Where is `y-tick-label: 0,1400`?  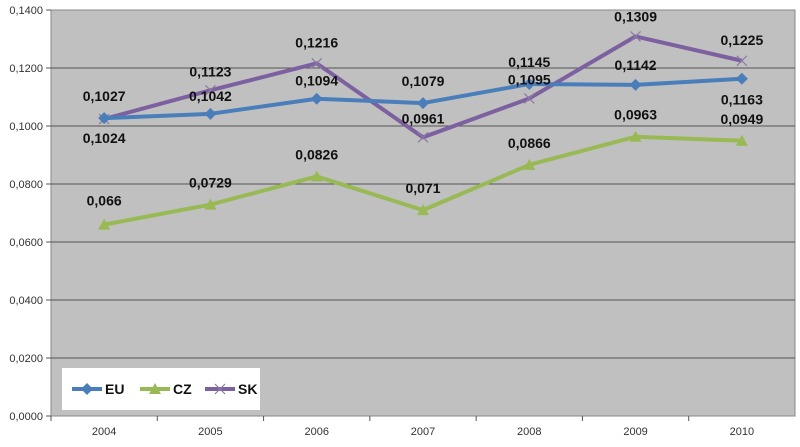 y-tick-label: 0,1400 is located at coordinates (26, 11).